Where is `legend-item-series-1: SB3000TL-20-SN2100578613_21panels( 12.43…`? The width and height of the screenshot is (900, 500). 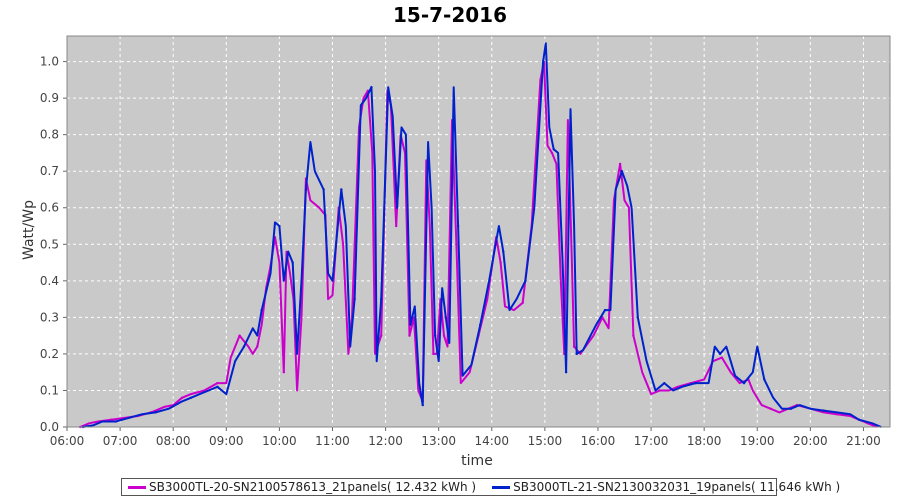 legend-item-series-1: SB3000TL-20-SN2100578613_21panels( 12.43… is located at coordinates (302, 487).